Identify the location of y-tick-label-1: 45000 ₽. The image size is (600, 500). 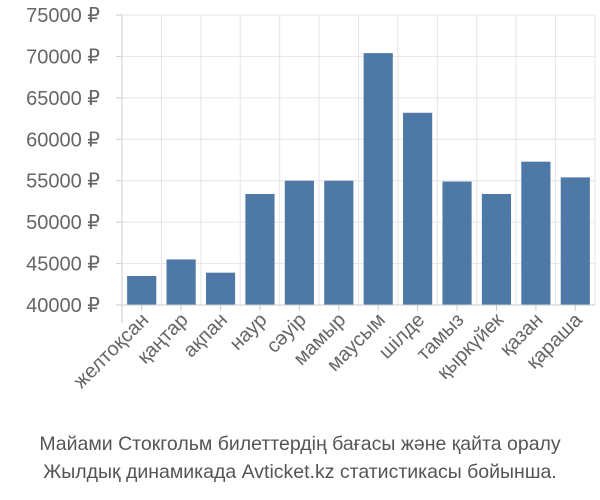
(63, 265).